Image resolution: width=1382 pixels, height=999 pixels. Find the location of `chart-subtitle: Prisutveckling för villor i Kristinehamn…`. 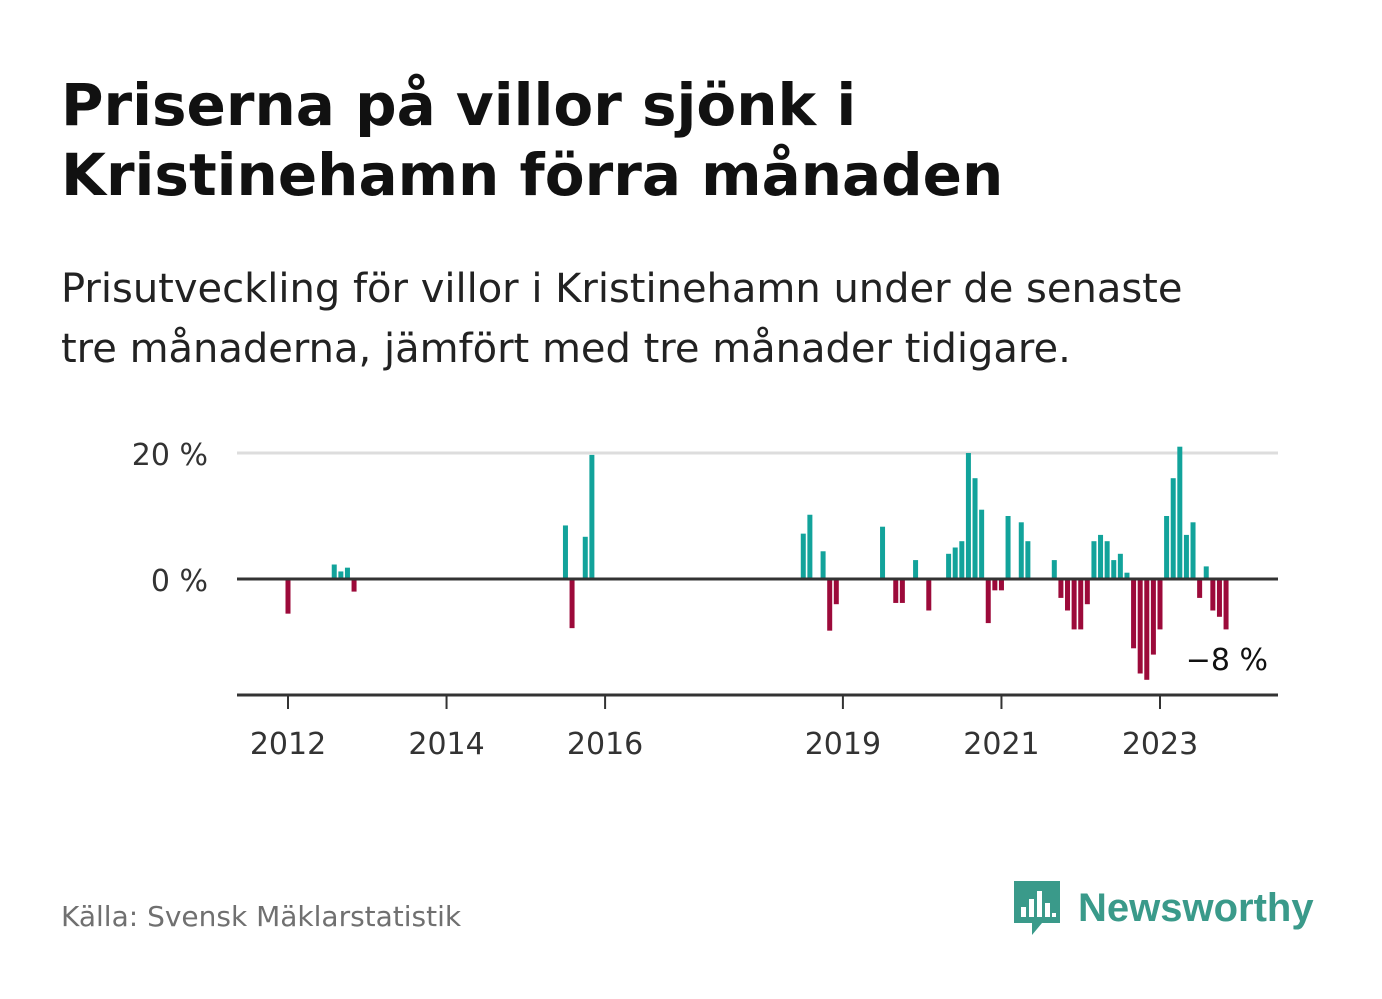

chart-subtitle: Prisutveckling för villor i Kristinehamn… is located at coordinates (691, 319).